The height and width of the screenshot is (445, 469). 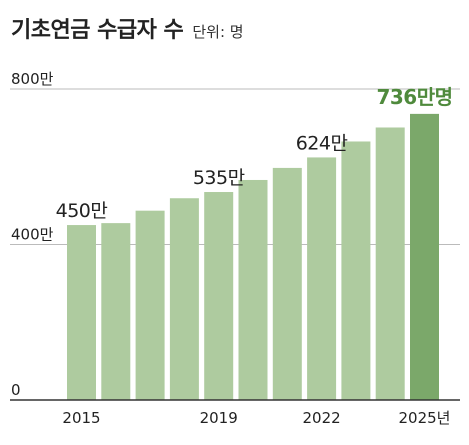 I want to click on unit-label: 단위: 명, so click(x=218, y=32).